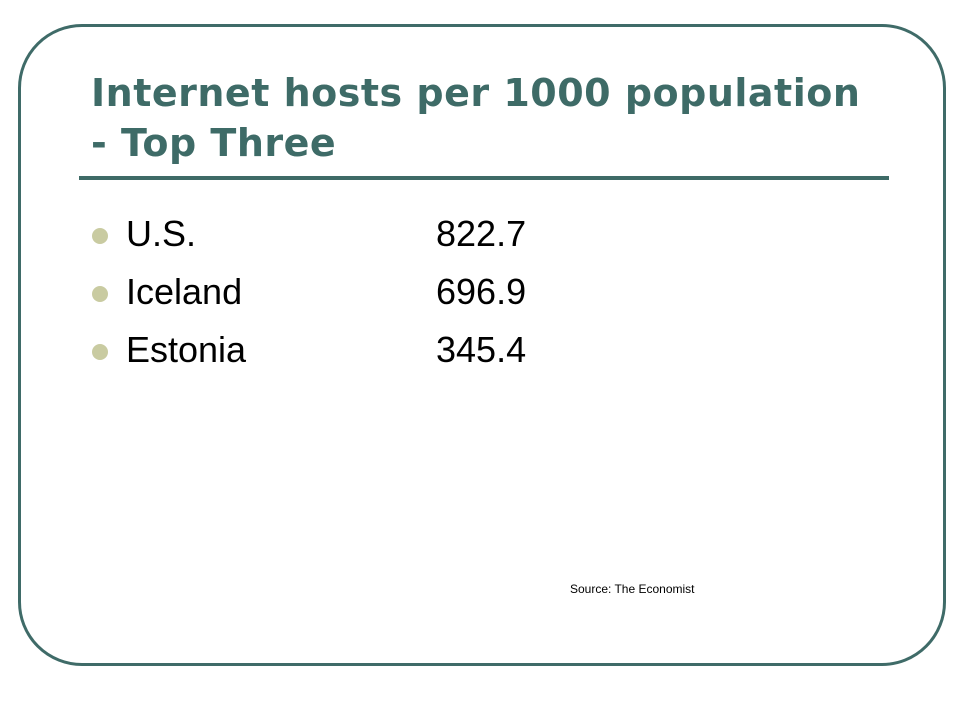  I want to click on country-name: Iceland, so click(184, 291).